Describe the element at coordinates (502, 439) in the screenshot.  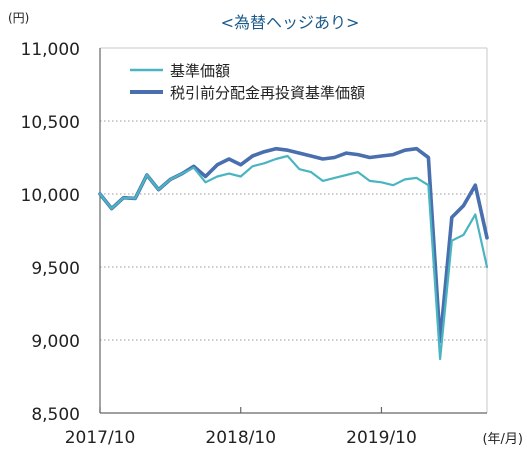
I see `x-axis-unit-label: (年/月)` at that location.